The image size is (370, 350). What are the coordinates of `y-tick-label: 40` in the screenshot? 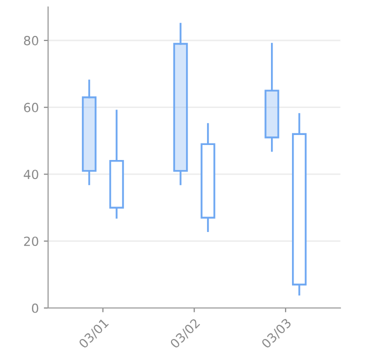 It's located at (31, 175).